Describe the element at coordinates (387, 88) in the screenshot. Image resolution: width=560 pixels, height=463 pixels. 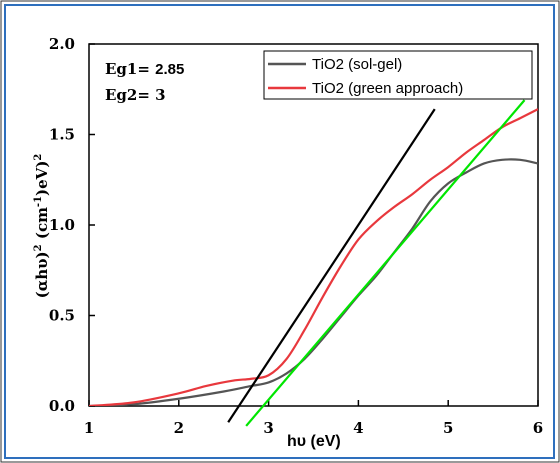
I see `legend-label-green-approach: TiO2 (green approach)` at that location.